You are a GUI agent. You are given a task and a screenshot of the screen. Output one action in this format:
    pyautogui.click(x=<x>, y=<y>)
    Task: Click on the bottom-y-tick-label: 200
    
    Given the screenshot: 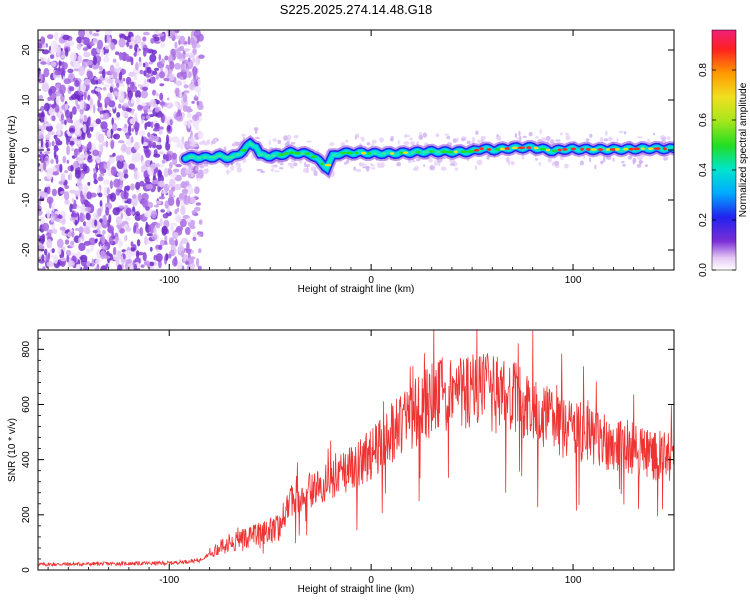 What is the action you would take?
    pyautogui.click(x=26, y=514)
    